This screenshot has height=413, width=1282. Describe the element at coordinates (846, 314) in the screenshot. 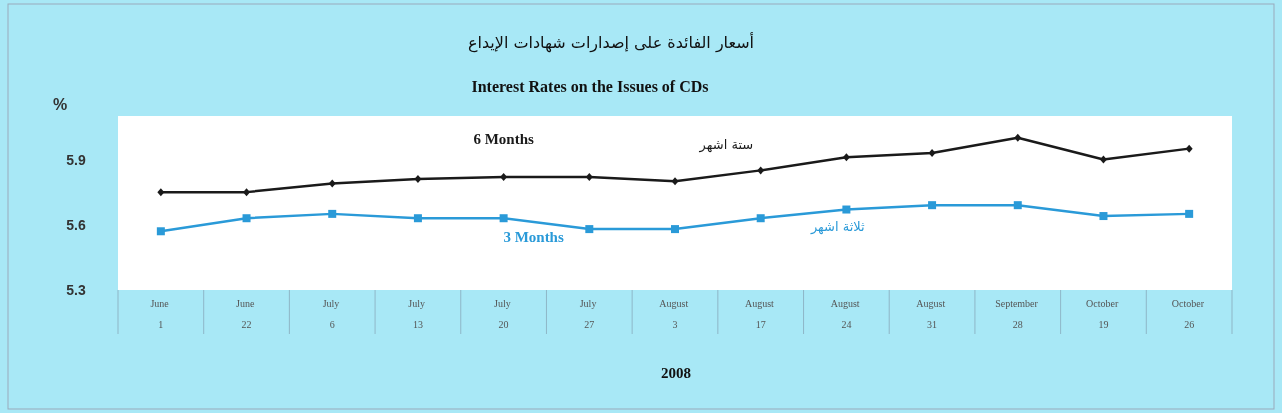

I see `x-tick-label: August 24` at that location.